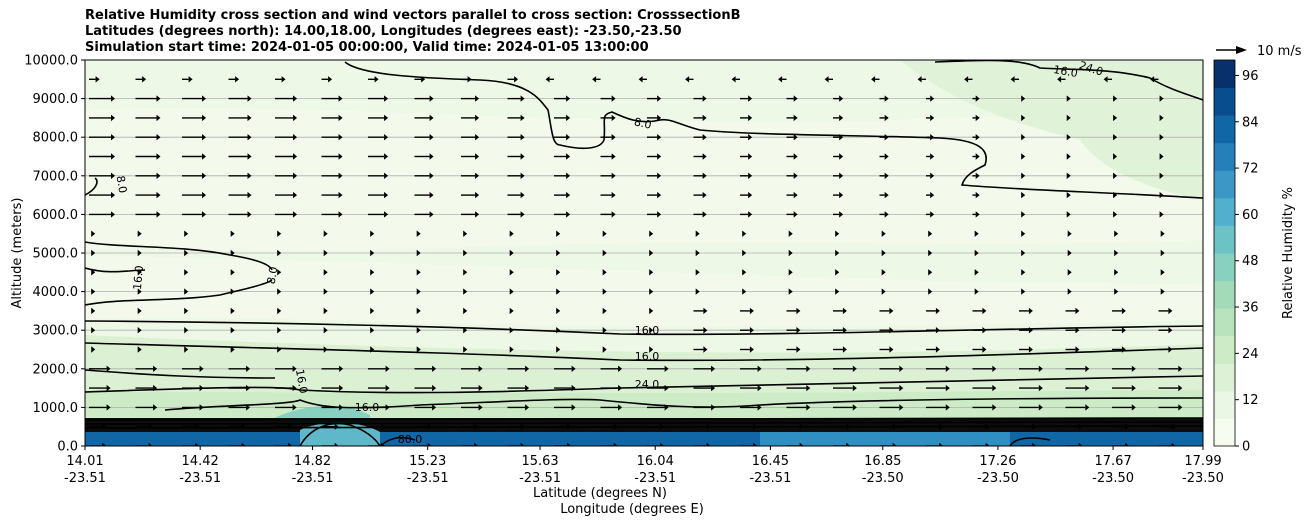 The width and height of the screenshot is (1304, 526). What do you see at coordinates (1259, 51) in the screenshot?
I see `quiver-key: 10 m/s` at bounding box center [1259, 51].